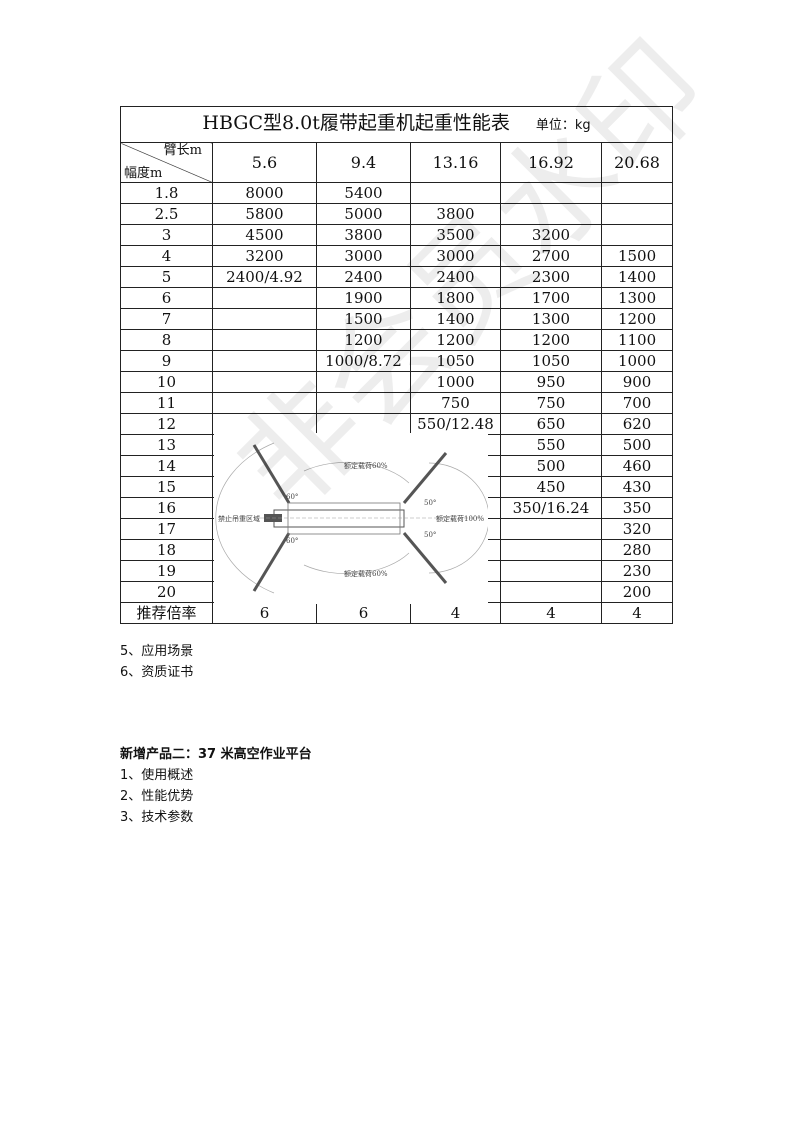 The width and height of the screenshot is (793, 1122). Describe the element at coordinates (166, 571) in the screenshot. I see `radius-cell: 19` at that location.